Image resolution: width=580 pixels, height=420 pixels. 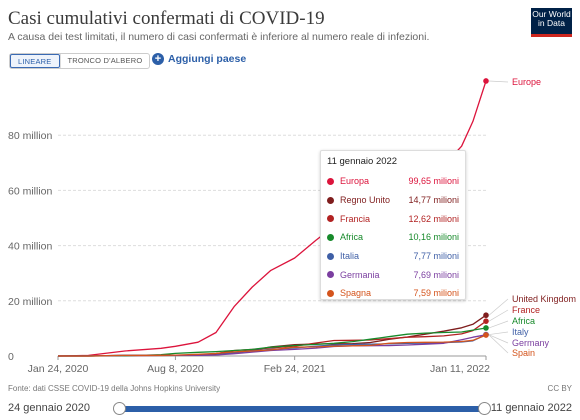 I want to click on x-tick-label: Aug 8, 2020, so click(x=175, y=369).